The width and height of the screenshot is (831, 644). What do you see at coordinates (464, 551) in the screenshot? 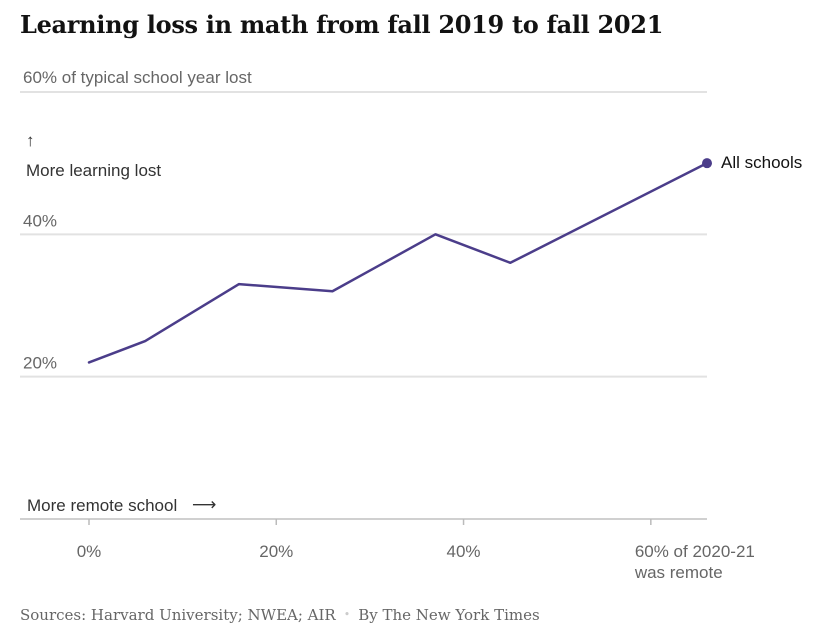
I see `x-tick-label: 40%` at bounding box center [464, 551].